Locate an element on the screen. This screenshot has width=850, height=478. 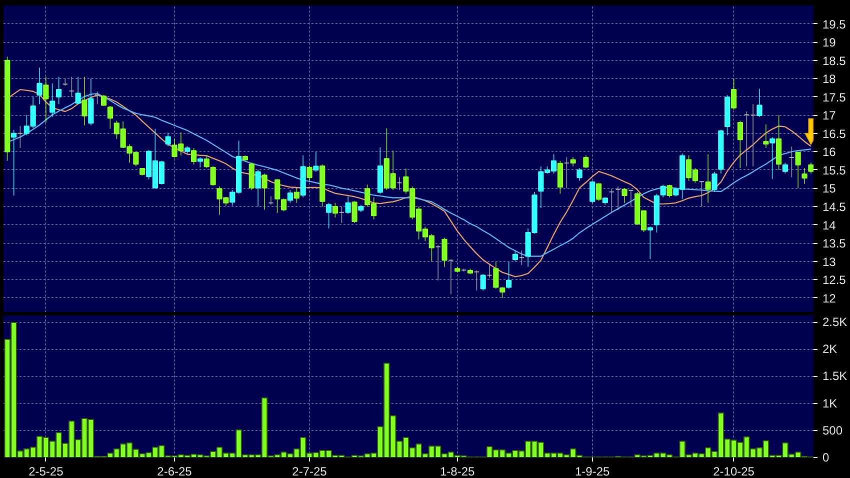
x-tick-label: 1-9-25 is located at coordinates (592, 471).